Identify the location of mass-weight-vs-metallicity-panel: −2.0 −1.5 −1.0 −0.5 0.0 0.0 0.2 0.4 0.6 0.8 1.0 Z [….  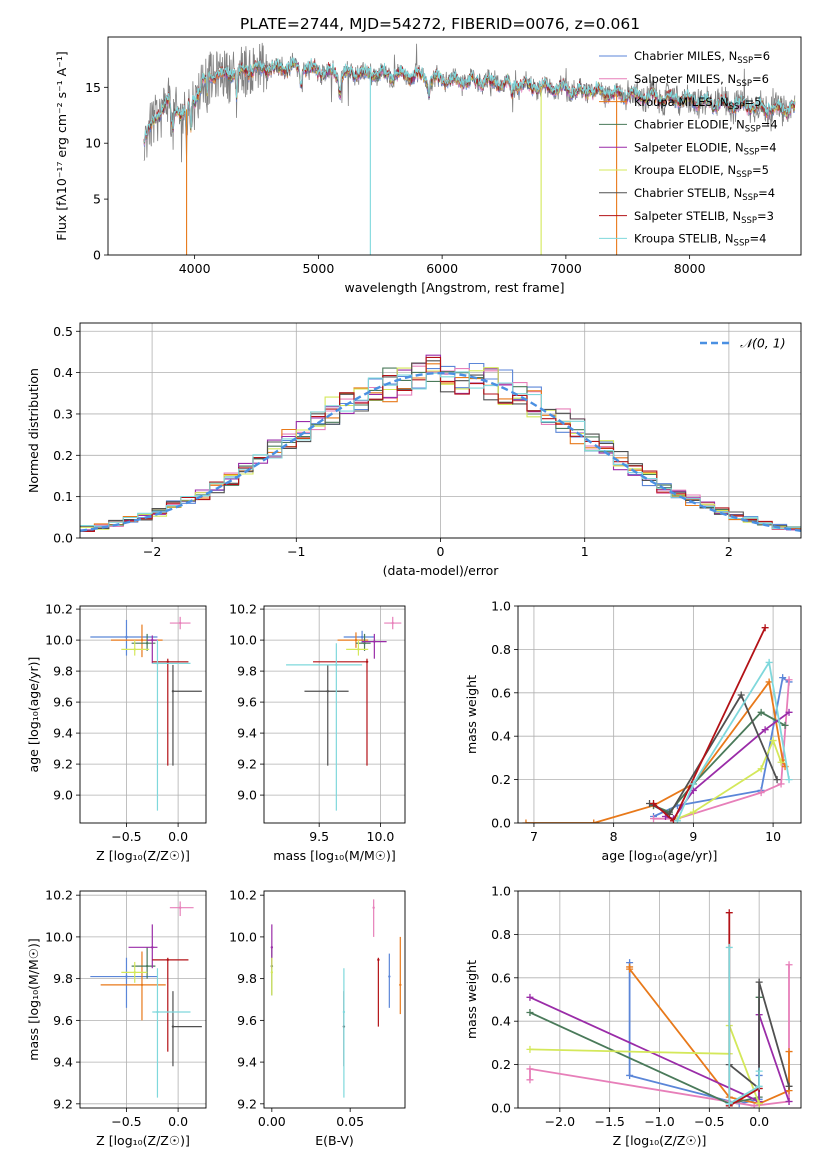
(633, 1016).